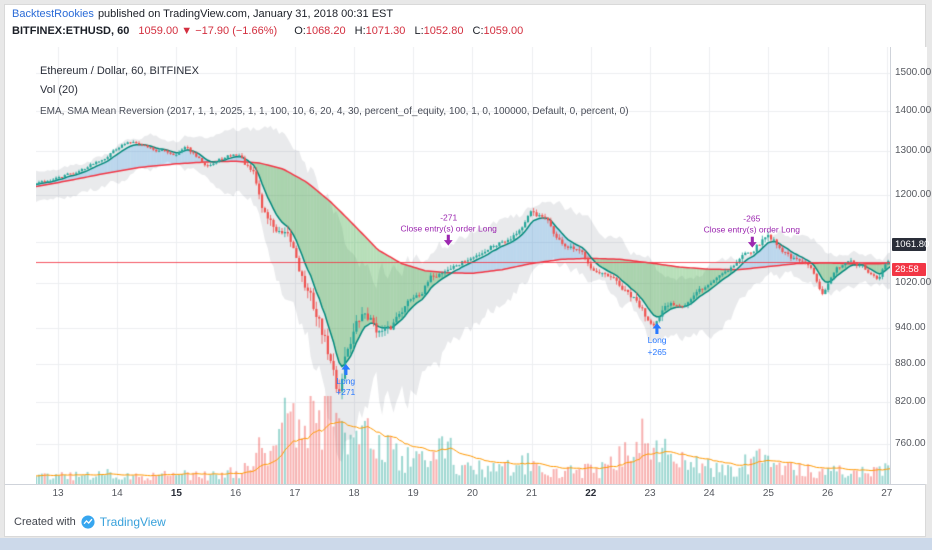 The width and height of the screenshot is (932, 550). Describe the element at coordinates (354, 493) in the screenshot. I see `time-axis-label: 18` at that location.